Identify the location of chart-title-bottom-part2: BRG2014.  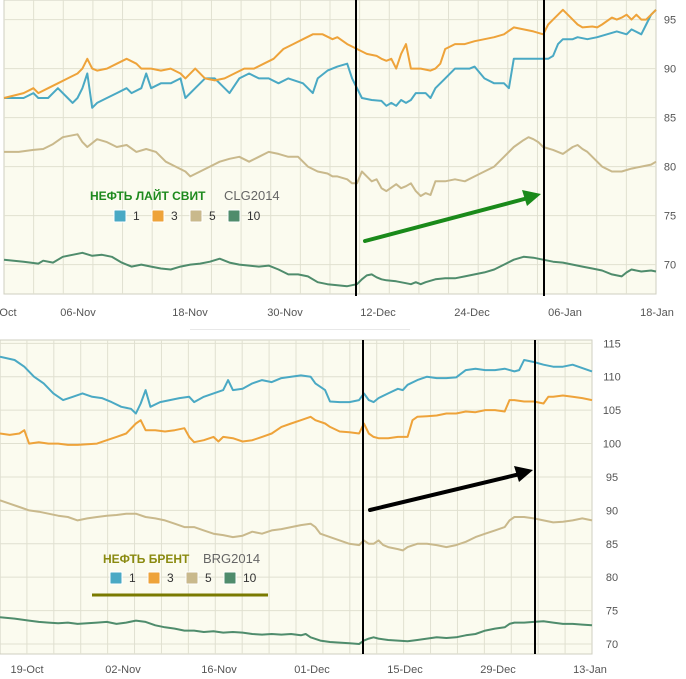
(231, 558).